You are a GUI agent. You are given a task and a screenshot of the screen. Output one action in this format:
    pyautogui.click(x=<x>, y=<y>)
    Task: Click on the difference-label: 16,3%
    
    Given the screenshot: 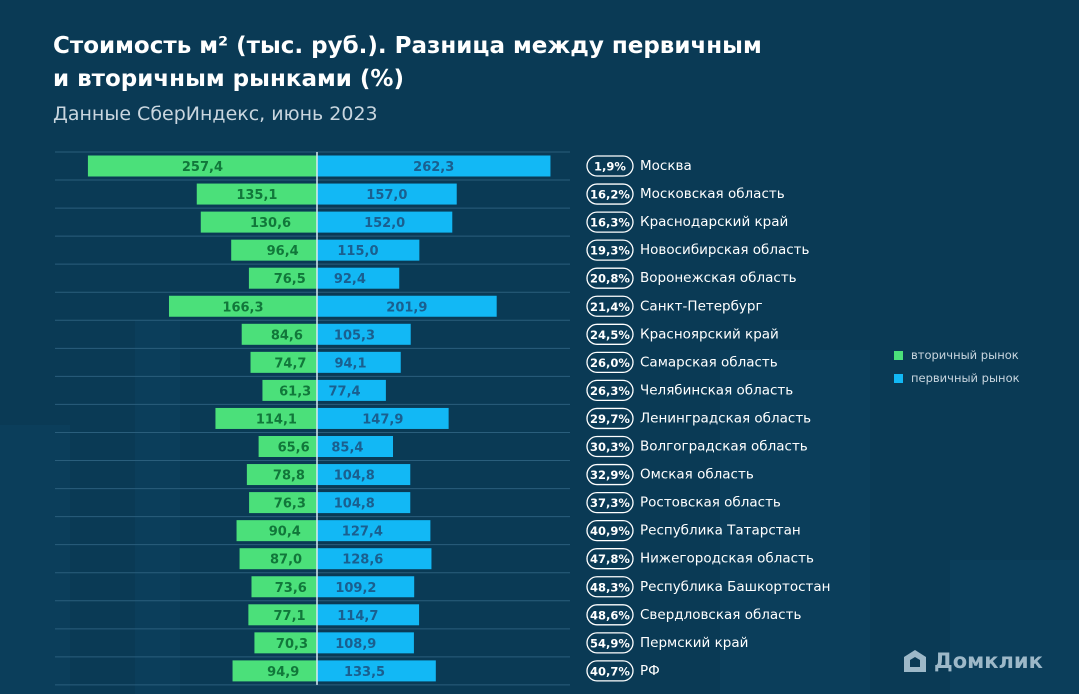 What is the action you would take?
    pyautogui.click(x=610, y=223)
    